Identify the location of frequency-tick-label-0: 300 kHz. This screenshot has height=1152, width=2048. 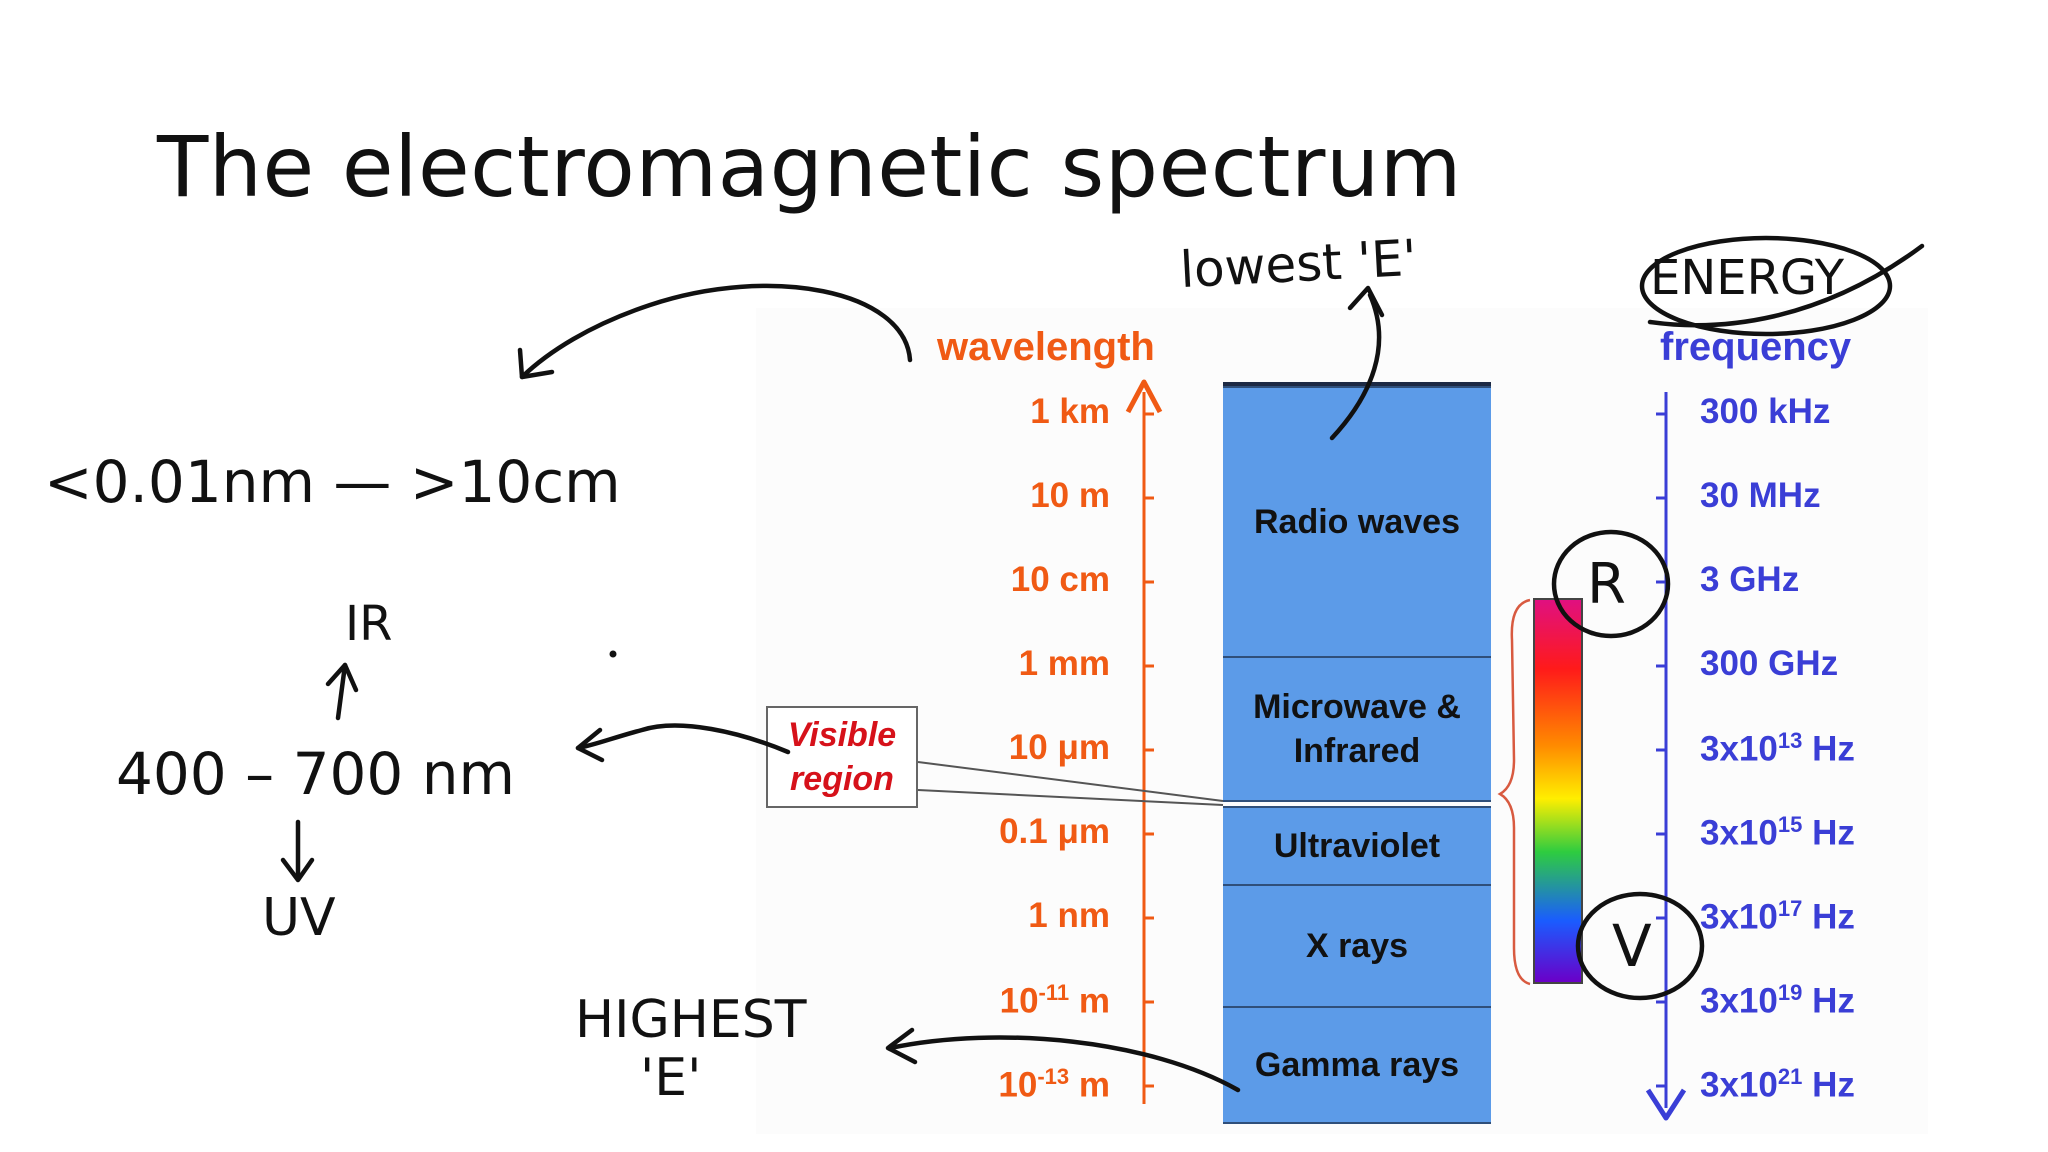
(1765, 411).